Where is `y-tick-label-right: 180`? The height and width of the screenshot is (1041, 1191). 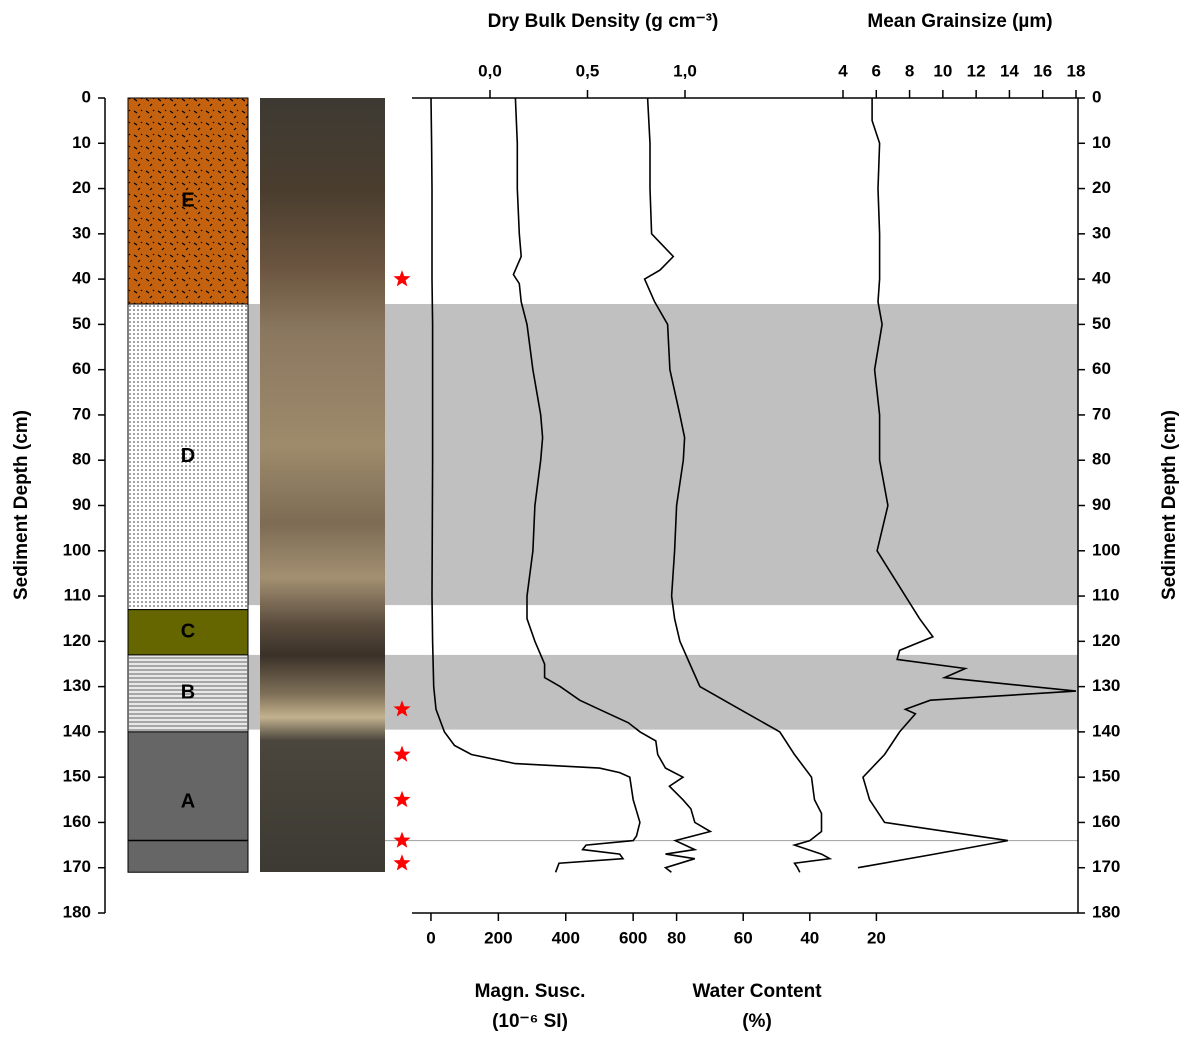 y-tick-label-right: 180 is located at coordinates (1106, 911).